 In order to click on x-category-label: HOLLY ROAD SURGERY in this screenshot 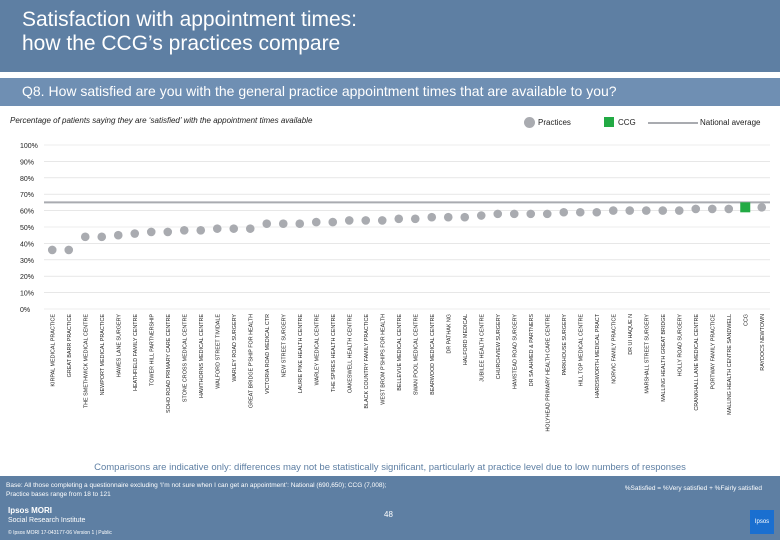, I will do `click(680, 345)`.